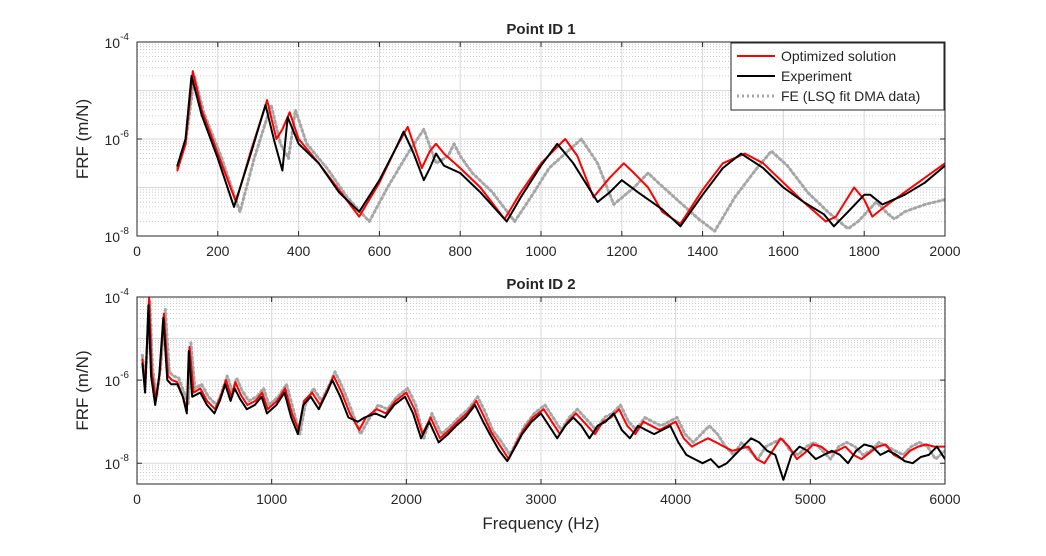 The image size is (1046, 556). I want to click on x-tick-label: 1200, so click(621, 251).